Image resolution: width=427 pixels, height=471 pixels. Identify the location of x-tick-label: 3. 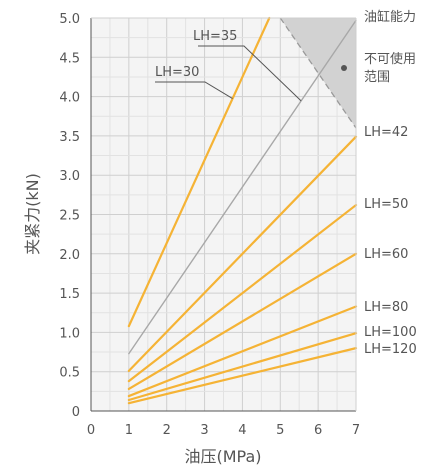
(204, 430).